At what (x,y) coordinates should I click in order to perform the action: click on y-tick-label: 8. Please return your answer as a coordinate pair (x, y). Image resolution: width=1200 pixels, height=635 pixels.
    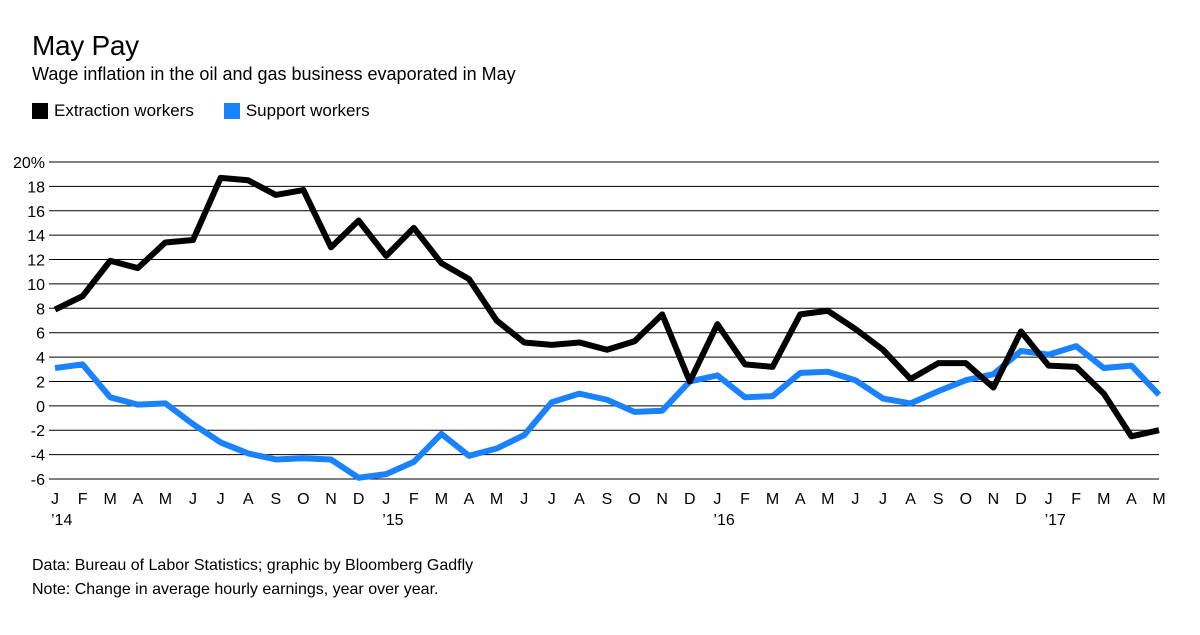
    Looking at the image, I should click on (40, 309).